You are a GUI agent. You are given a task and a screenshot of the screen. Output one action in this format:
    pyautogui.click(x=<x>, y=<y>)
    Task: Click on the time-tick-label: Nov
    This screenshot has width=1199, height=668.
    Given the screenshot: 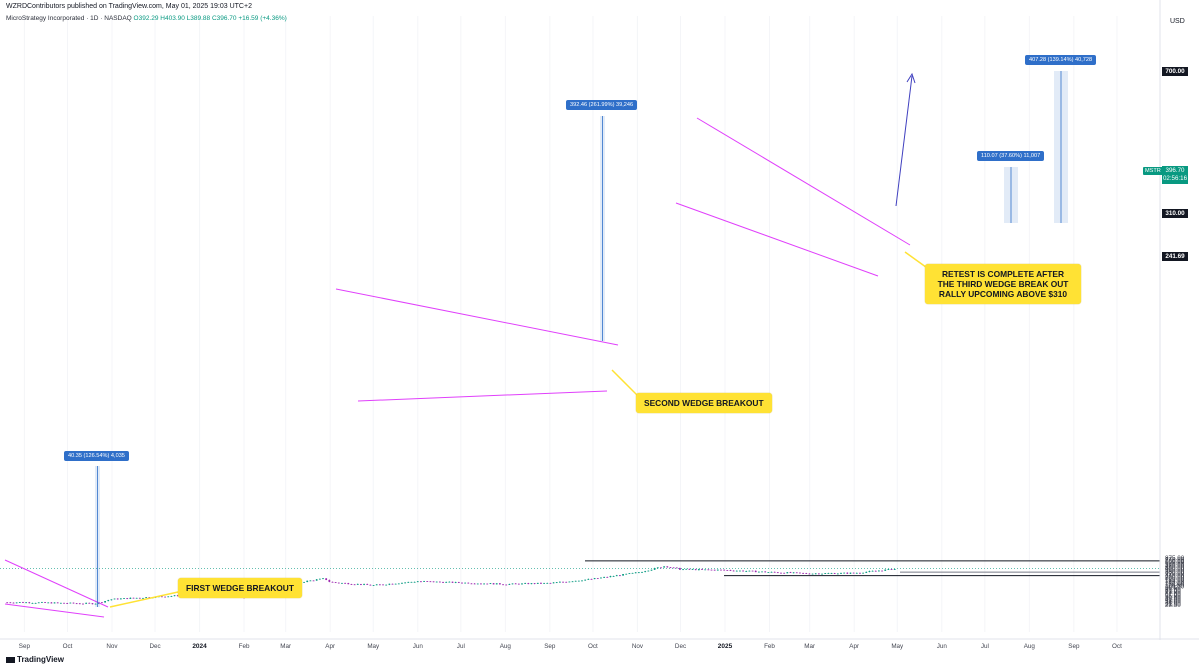 What is the action you would take?
    pyautogui.click(x=638, y=646)
    